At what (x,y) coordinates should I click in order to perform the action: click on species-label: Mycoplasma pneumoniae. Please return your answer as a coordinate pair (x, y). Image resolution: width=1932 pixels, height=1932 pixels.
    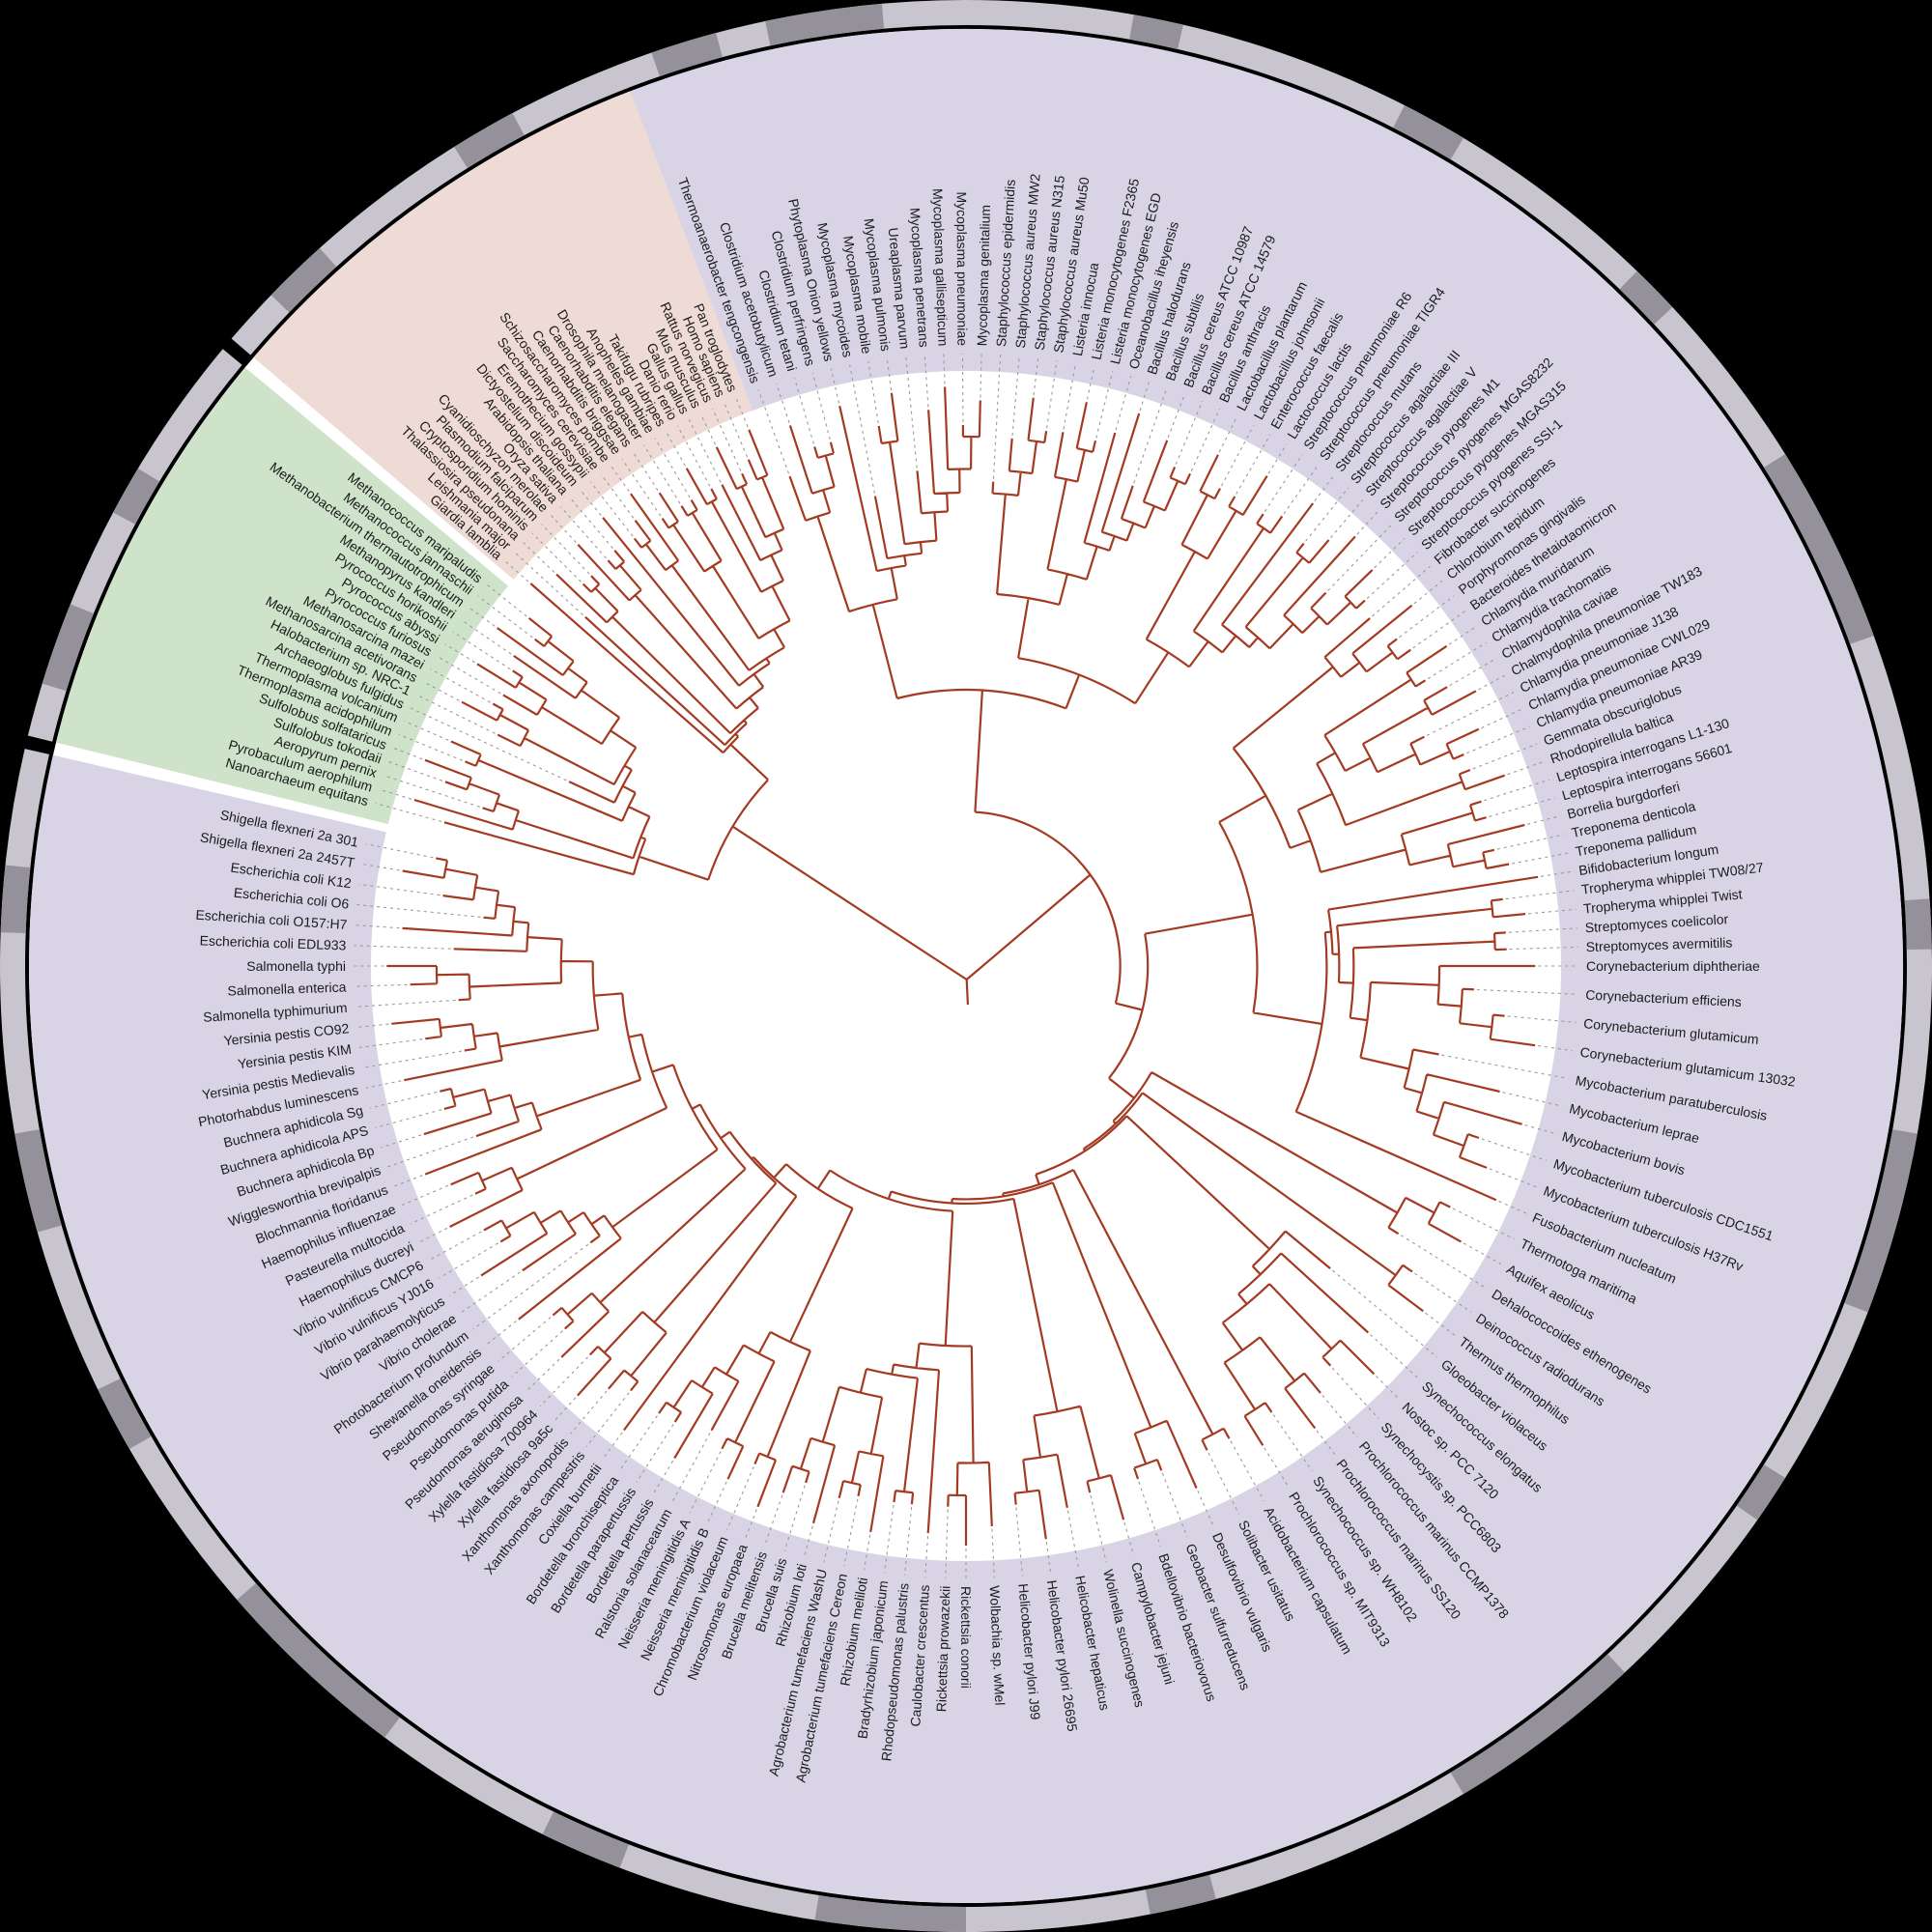
    Looking at the image, I should click on (962, 268).